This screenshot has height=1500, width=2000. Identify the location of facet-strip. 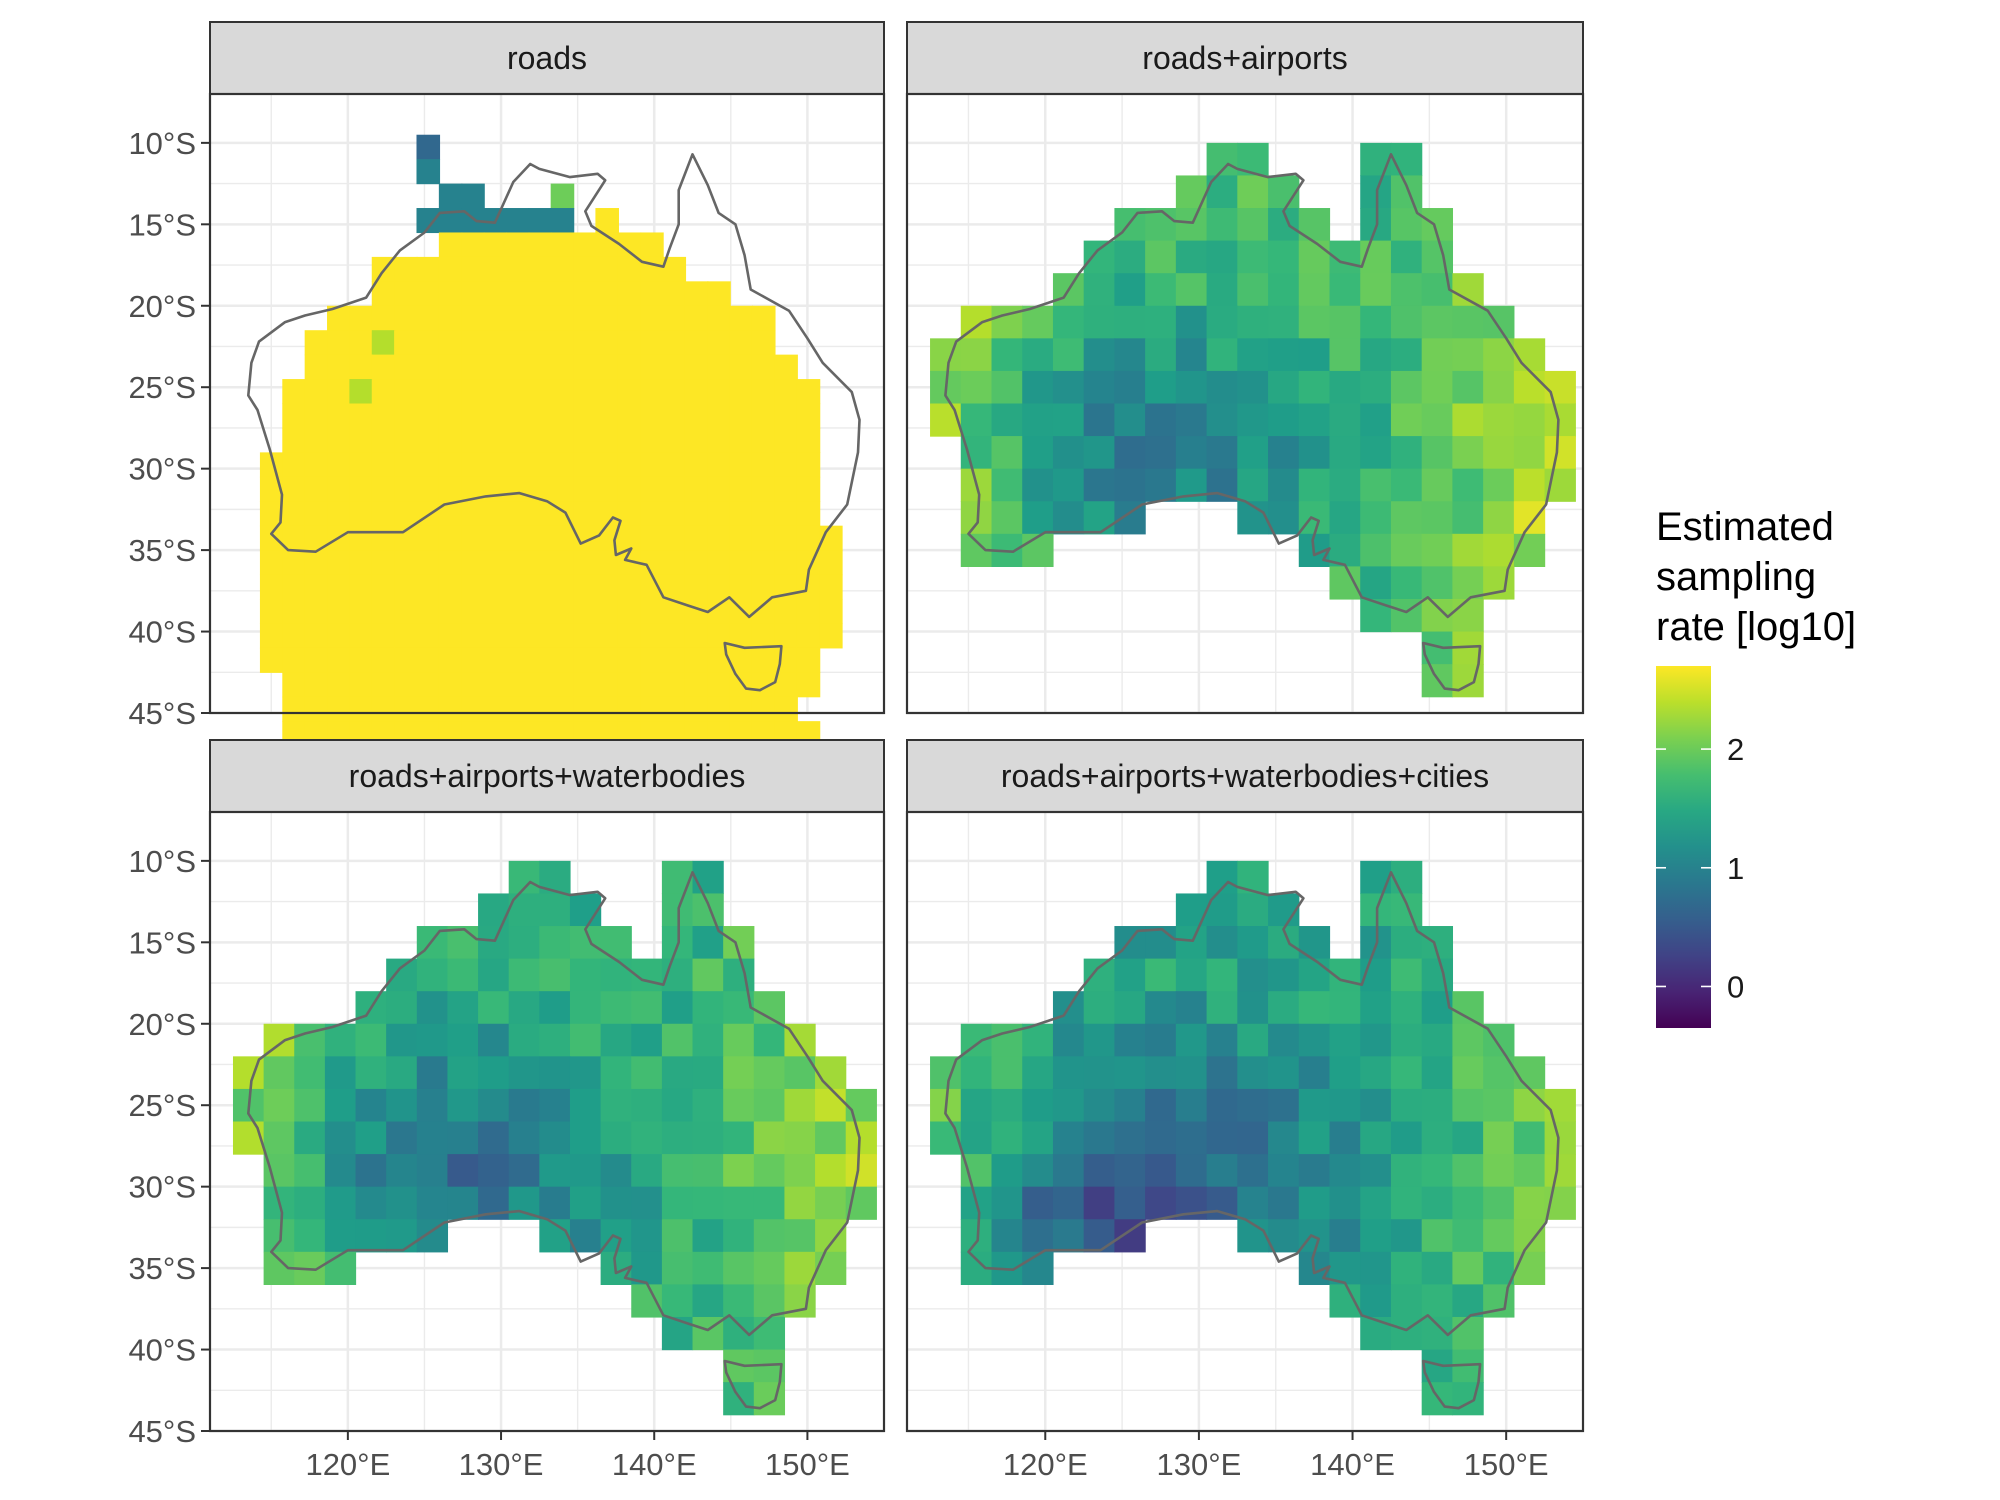
(547, 58).